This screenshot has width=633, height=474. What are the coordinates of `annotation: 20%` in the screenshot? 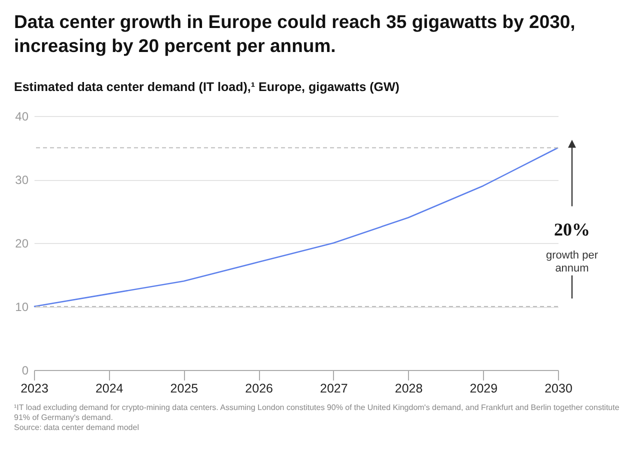 It's located at (572, 229).